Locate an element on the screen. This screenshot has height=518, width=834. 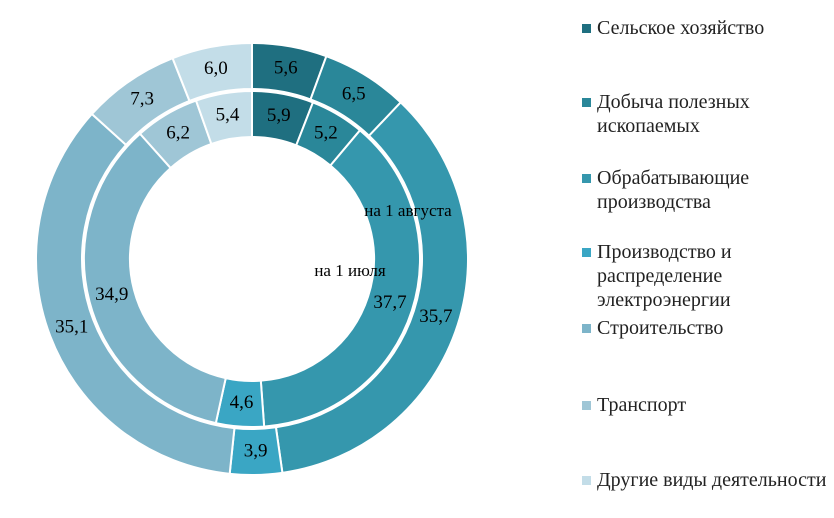
legend-label: Добыча полезных ископаемых is located at coordinates (673, 114).